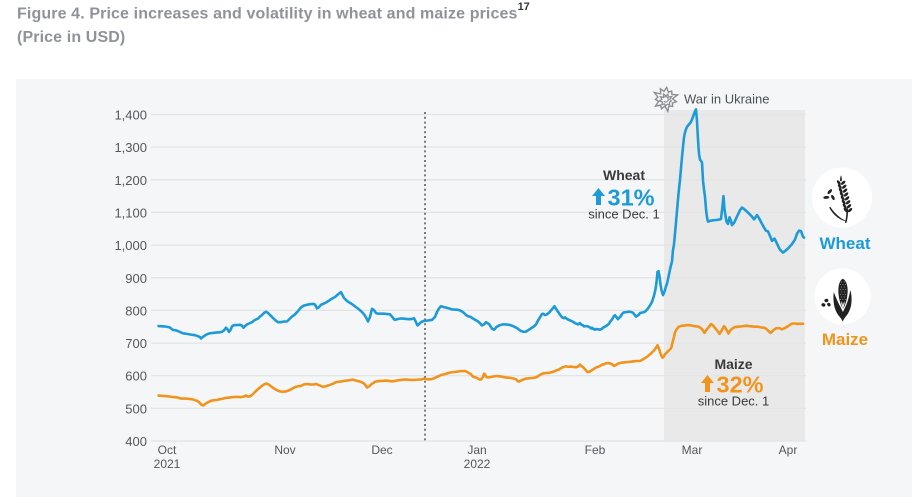  What do you see at coordinates (692, 450) in the screenshot?
I see `svg-text: Mar` at bounding box center [692, 450].